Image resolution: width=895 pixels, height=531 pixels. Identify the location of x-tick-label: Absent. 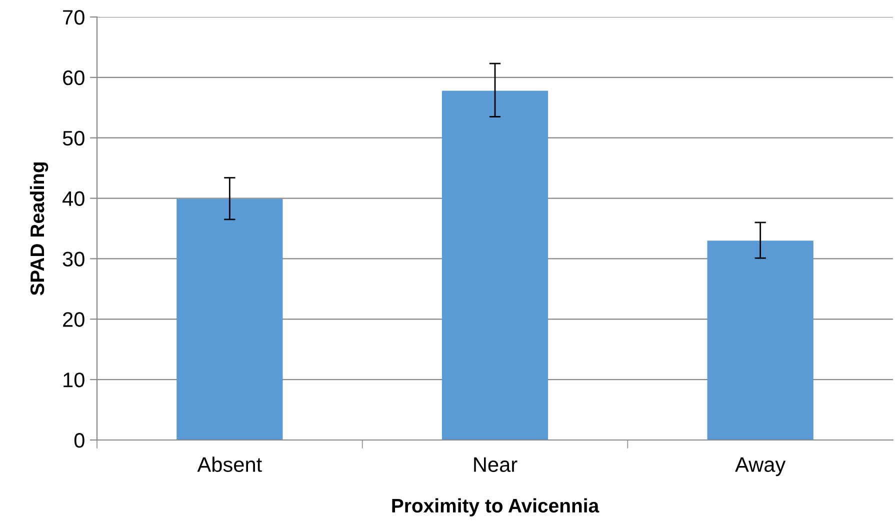
(229, 464).